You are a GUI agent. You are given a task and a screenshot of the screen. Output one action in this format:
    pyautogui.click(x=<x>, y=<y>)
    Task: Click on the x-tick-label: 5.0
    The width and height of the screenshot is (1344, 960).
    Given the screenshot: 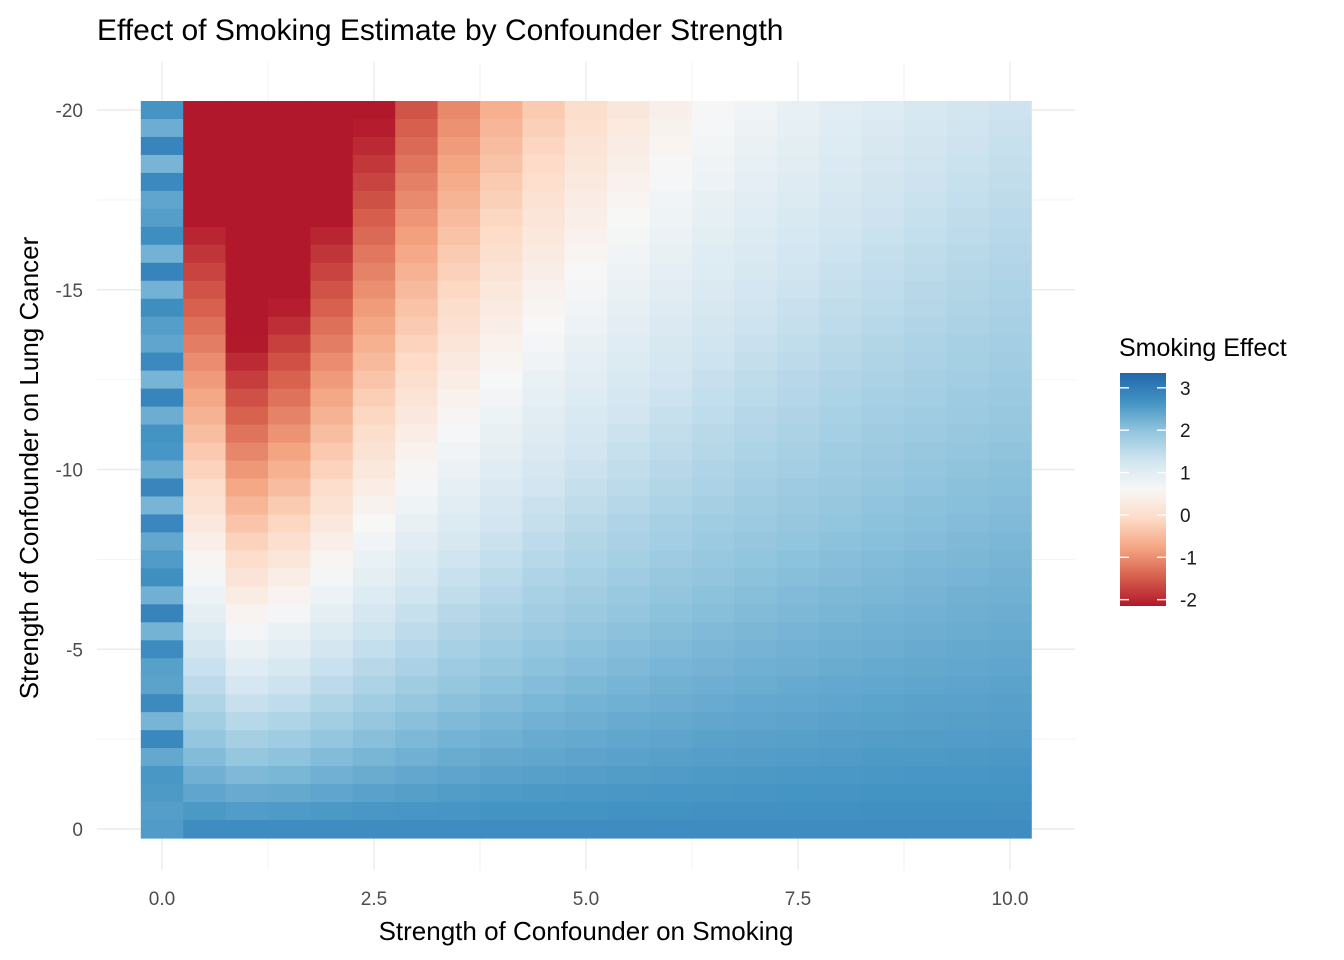 What is the action you would take?
    pyautogui.click(x=586, y=899)
    